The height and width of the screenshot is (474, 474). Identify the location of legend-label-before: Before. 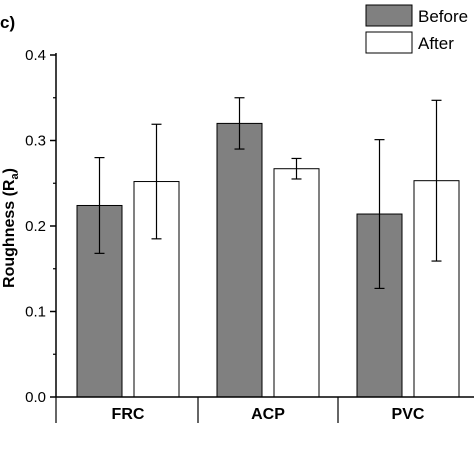
(443, 16).